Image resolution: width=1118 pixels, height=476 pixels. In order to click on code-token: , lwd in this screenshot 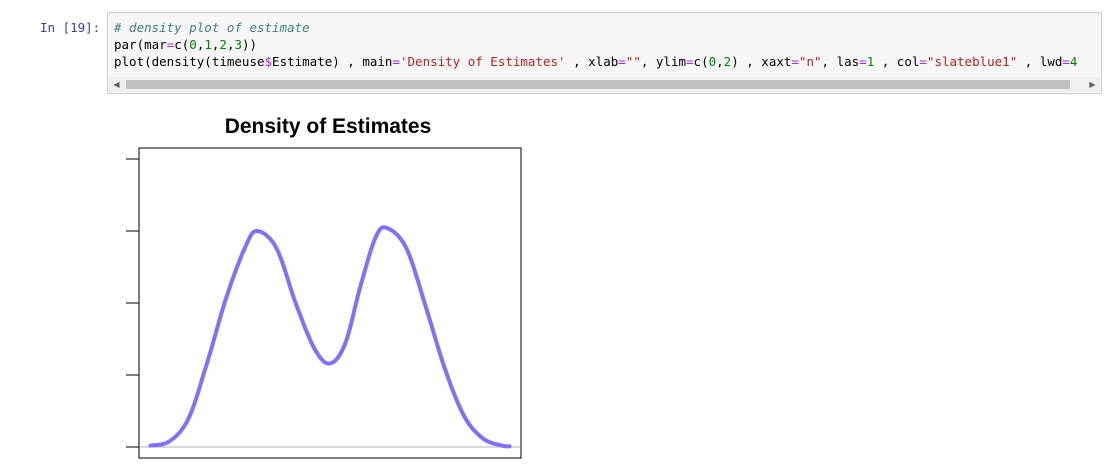, I will do `click(1040, 61)`.